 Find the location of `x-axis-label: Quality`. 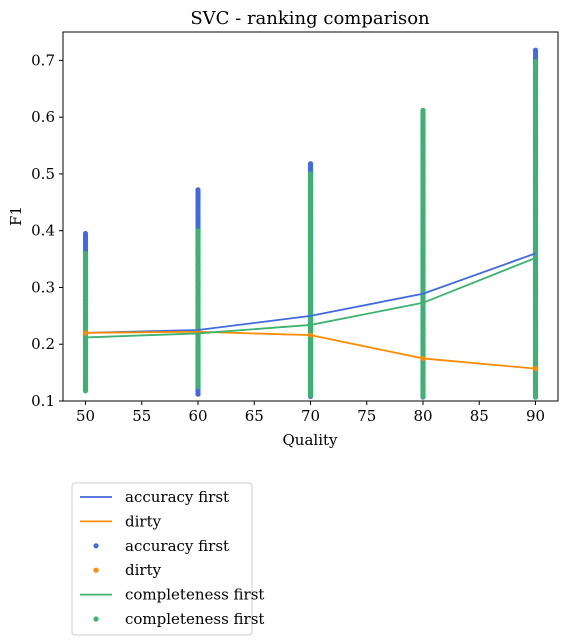

x-axis-label: Quality is located at coordinates (311, 440).